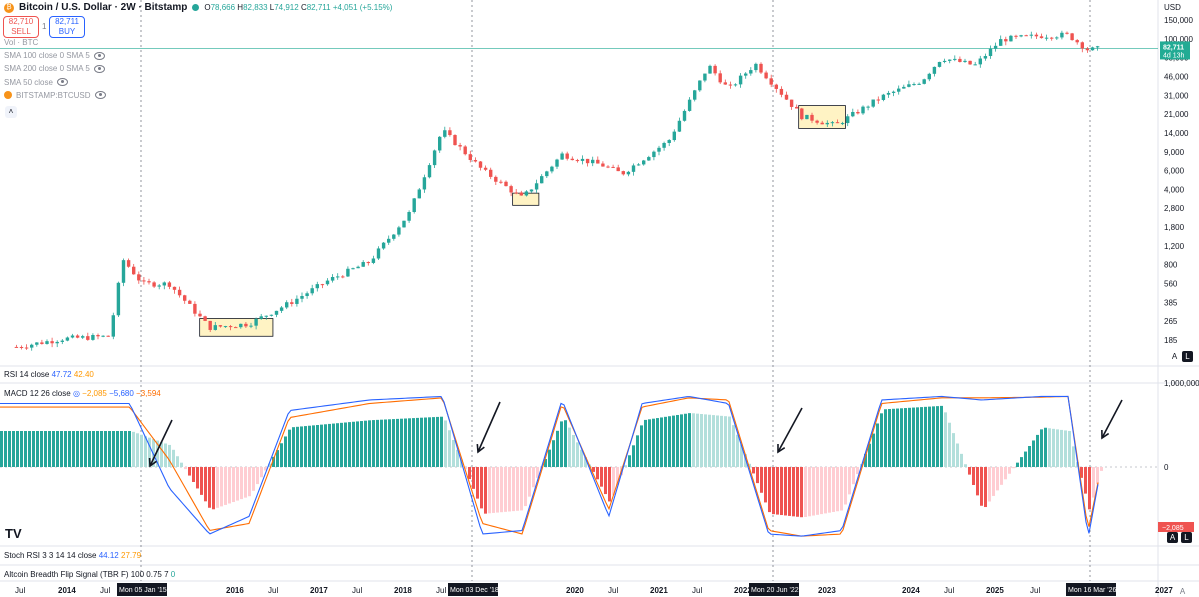 Image resolution: width=1199 pixels, height=597 pixels. I want to click on bitcoin-icon: ₿, so click(9, 7).